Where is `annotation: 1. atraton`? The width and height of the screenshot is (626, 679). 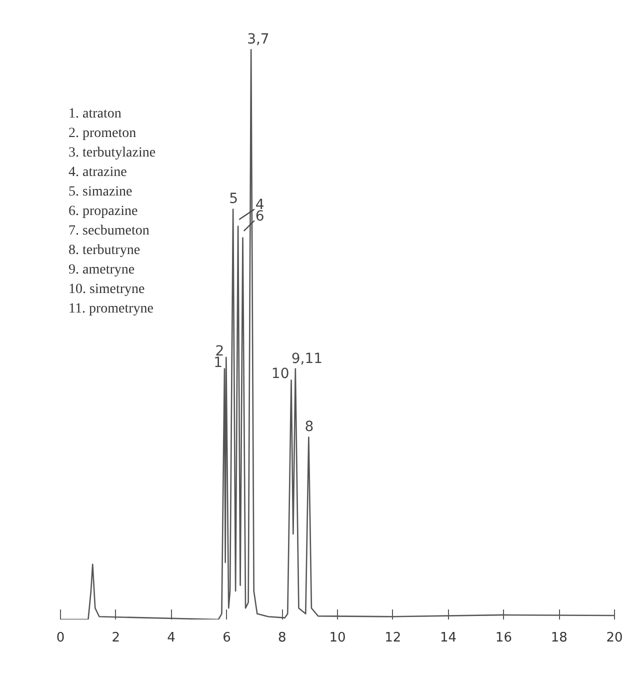 annotation: 1. atraton is located at coordinates (95, 114).